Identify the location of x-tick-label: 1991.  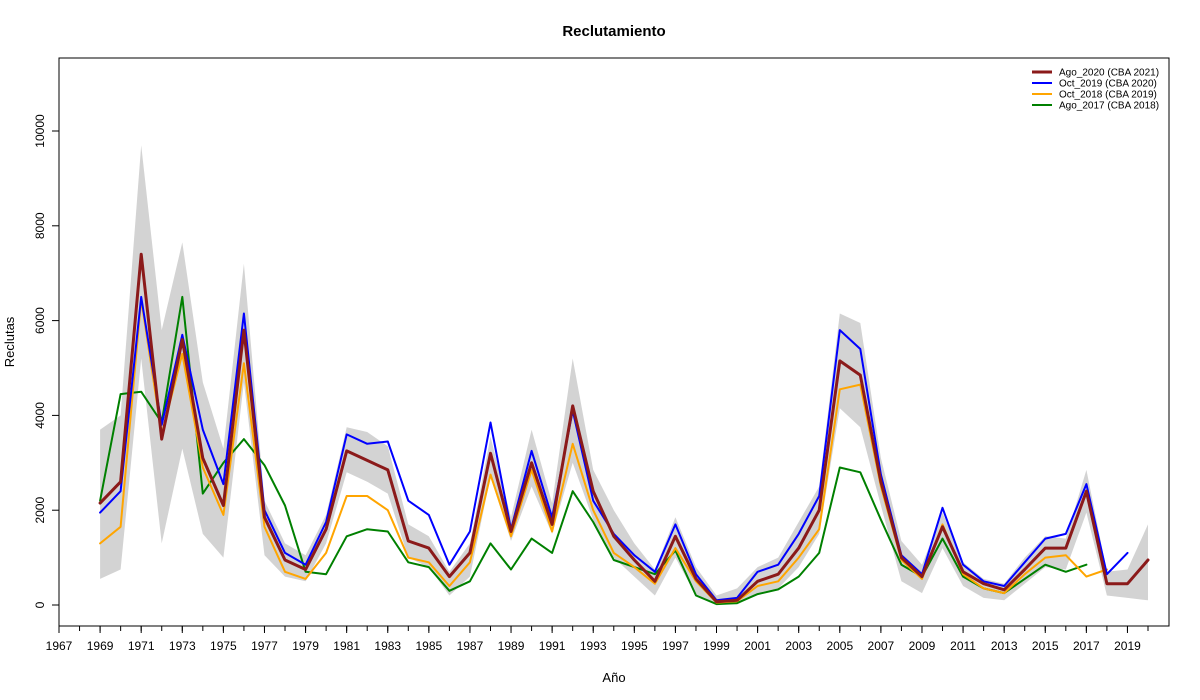
(552, 646).